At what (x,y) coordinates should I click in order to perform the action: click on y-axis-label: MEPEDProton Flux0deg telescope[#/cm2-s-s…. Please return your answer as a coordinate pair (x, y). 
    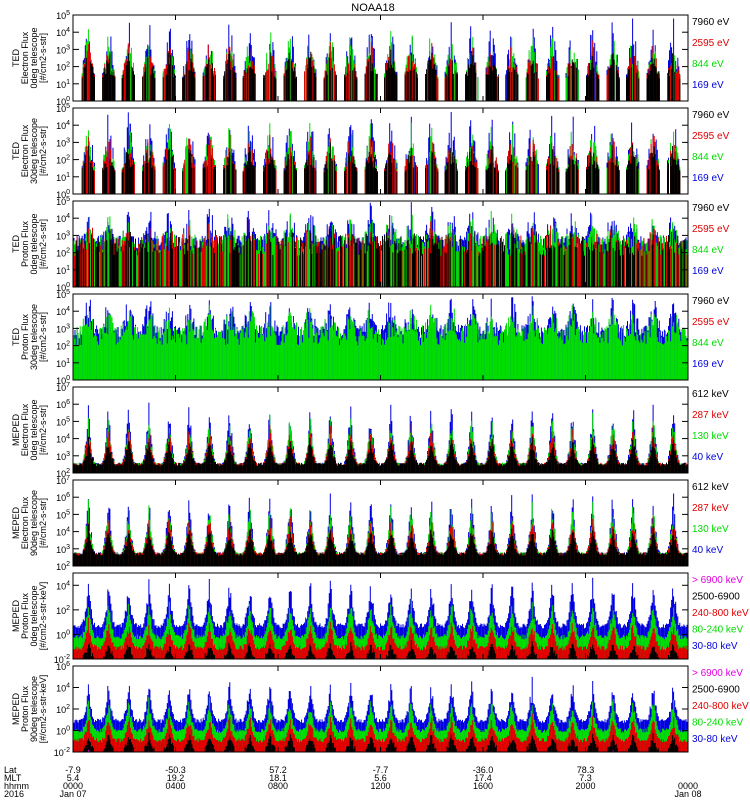
    Looking at the image, I should click on (29, 616).